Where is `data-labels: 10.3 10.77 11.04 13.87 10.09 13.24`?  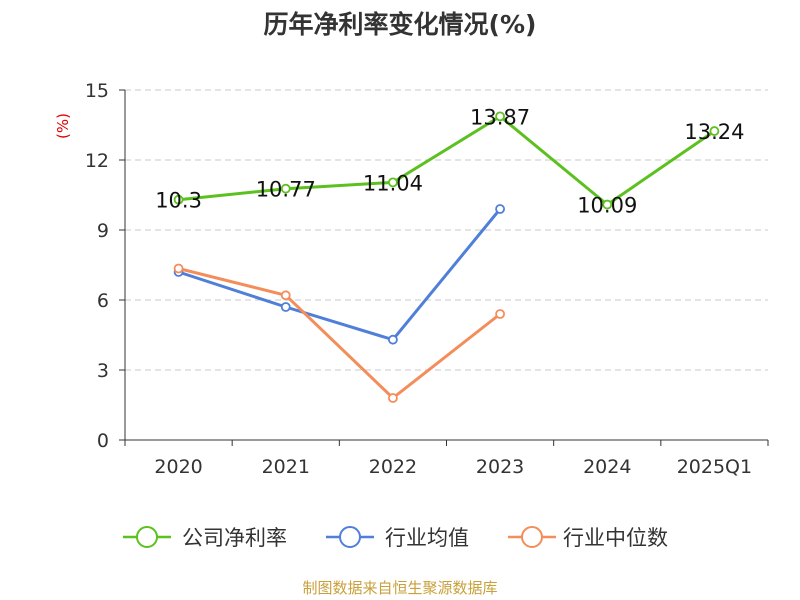 data-labels: 10.3 10.77 11.04 13.87 10.09 13.24 is located at coordinates (449, 161).